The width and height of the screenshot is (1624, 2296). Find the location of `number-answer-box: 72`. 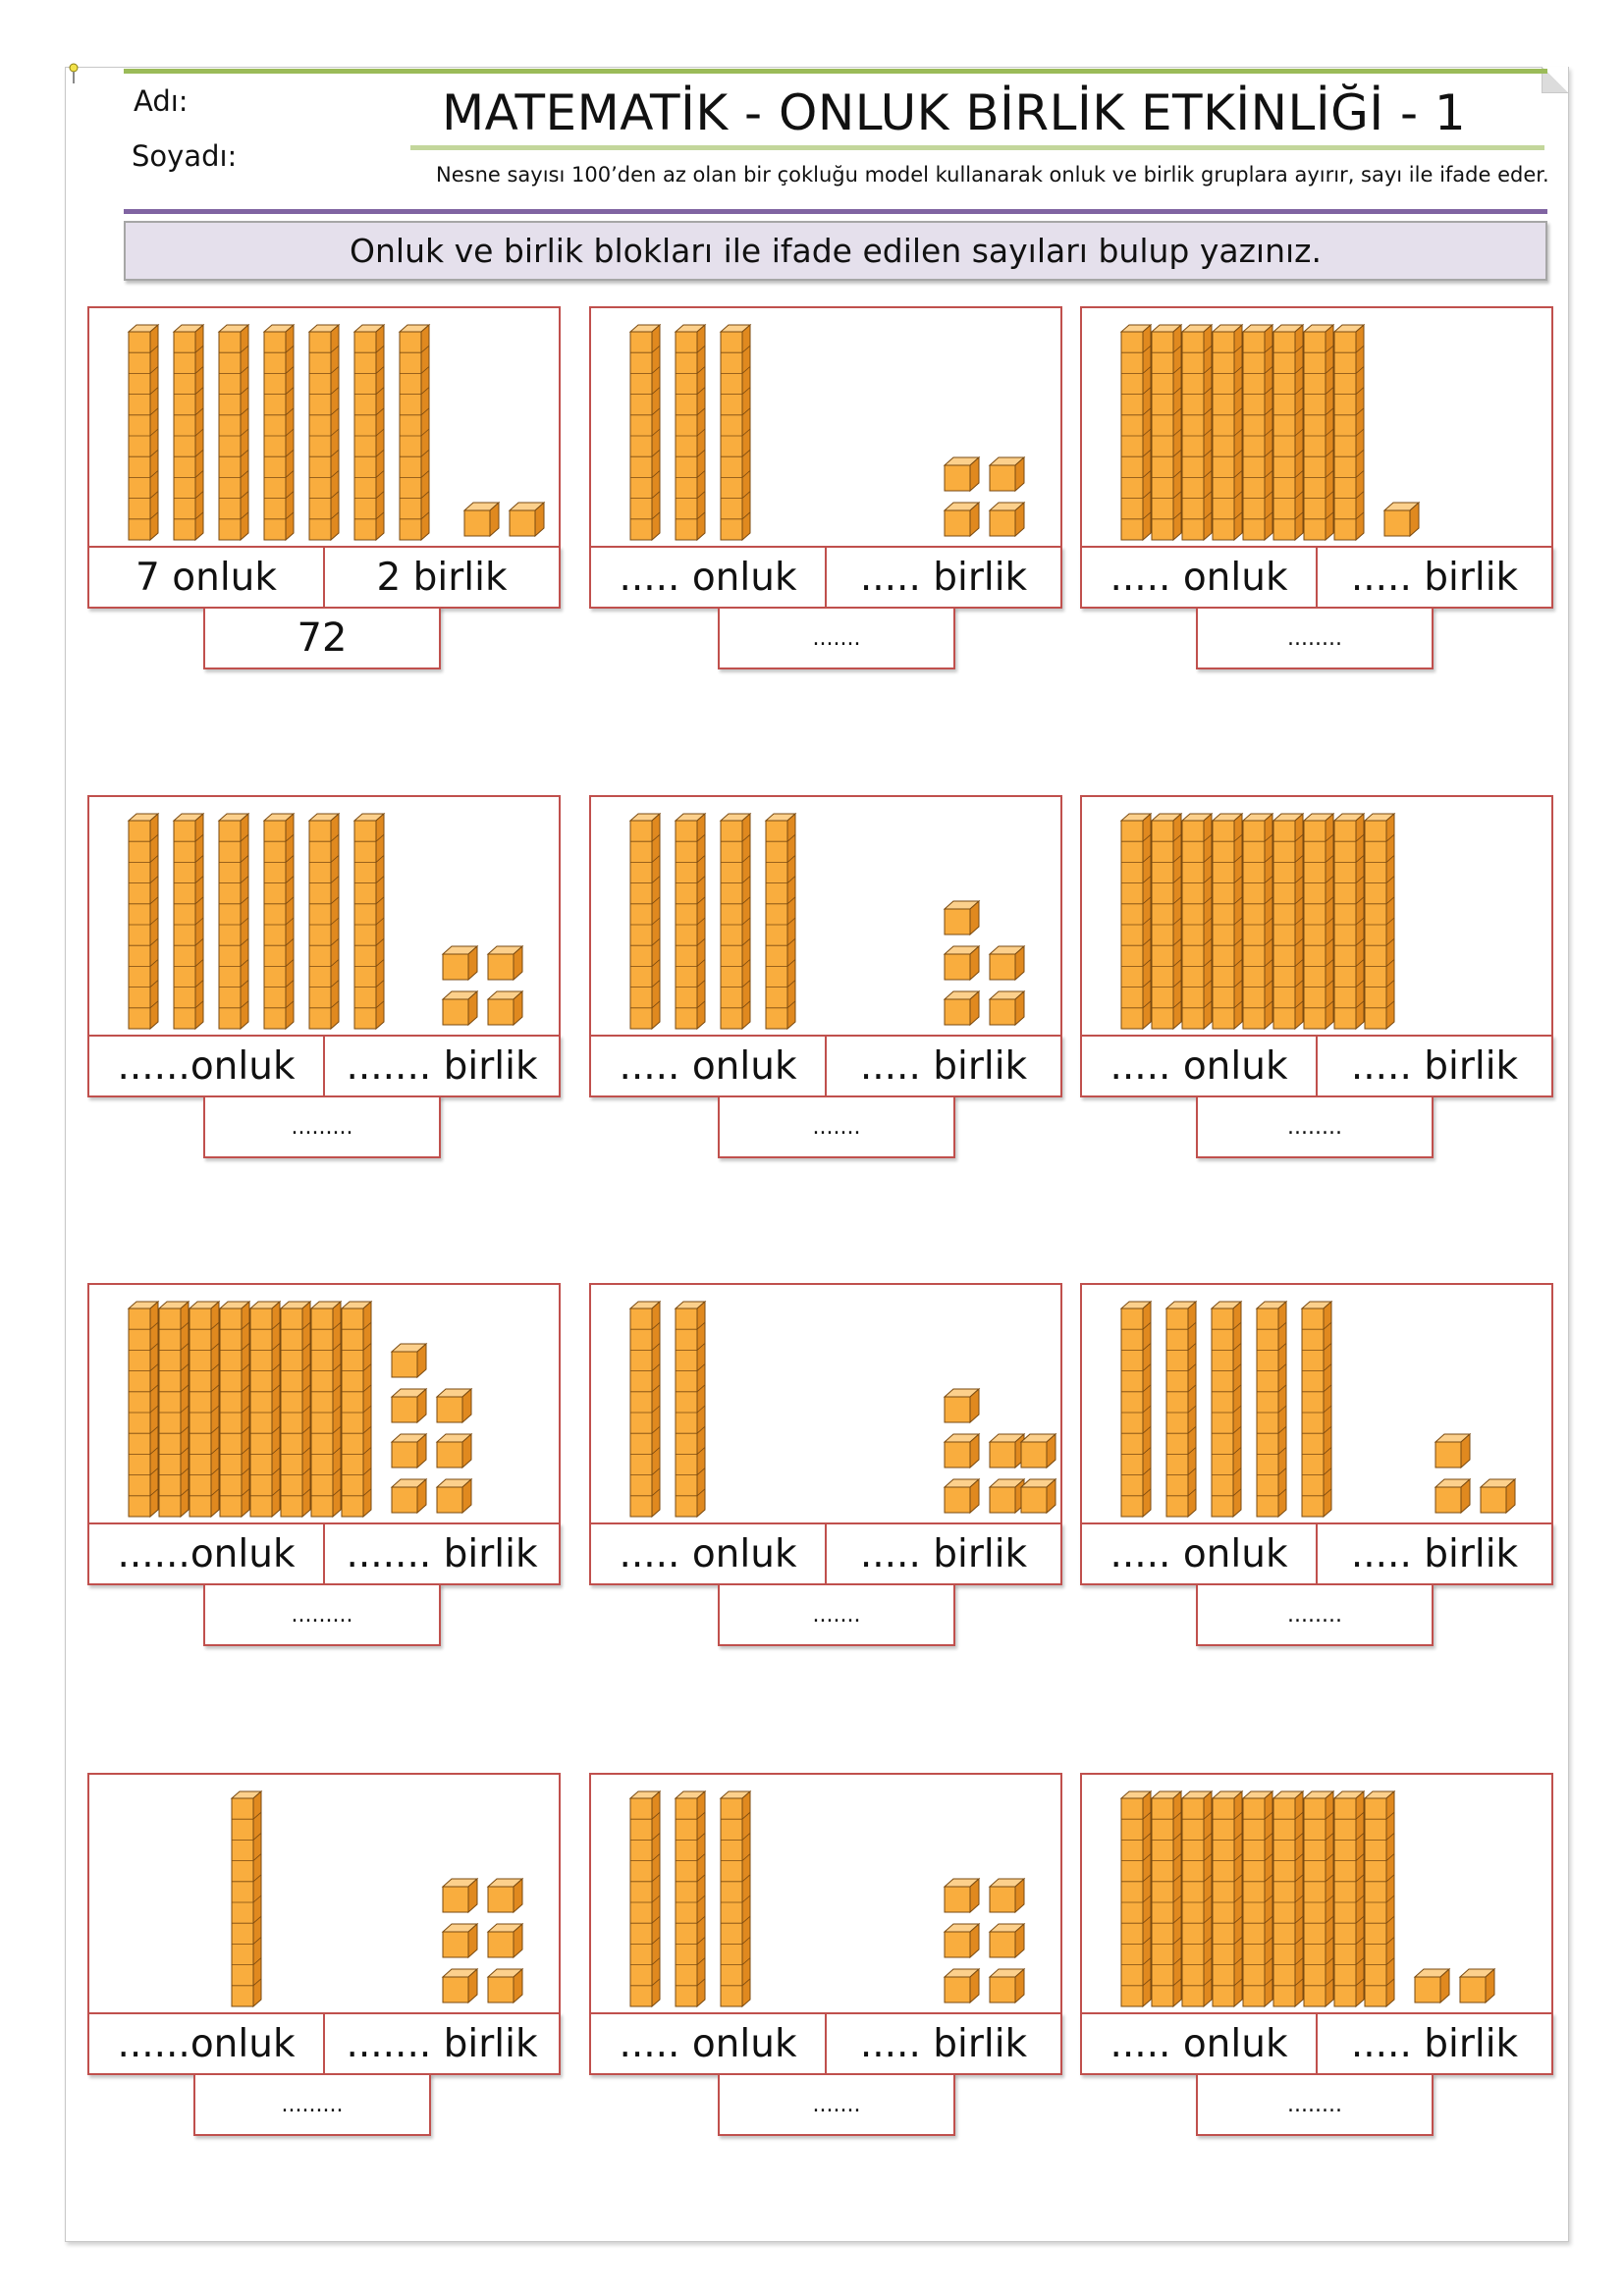

number-answer-box: 72 is located at coordinates (322, 638).